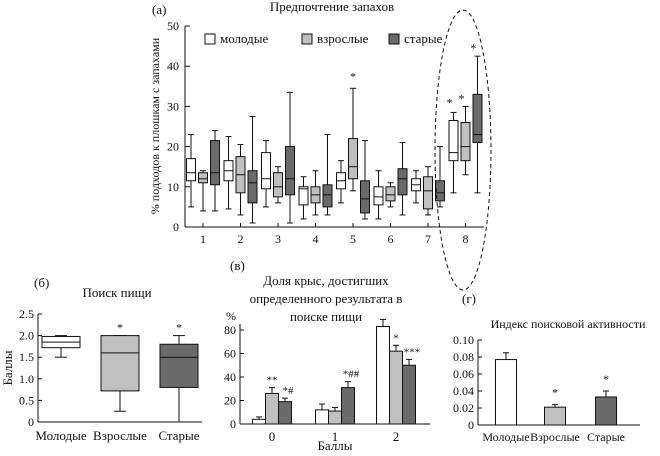 This screenshot has height=456, width=660. I want to click on panel-c-y-tick-label: 0, so click(233, 424).